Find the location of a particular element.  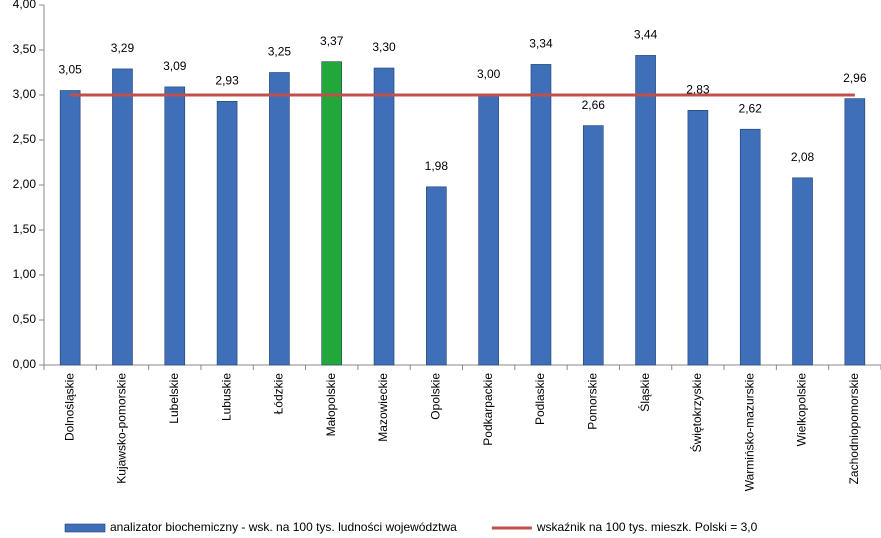

y-tick-label: 3,50 is located at coordinates (25, 49).